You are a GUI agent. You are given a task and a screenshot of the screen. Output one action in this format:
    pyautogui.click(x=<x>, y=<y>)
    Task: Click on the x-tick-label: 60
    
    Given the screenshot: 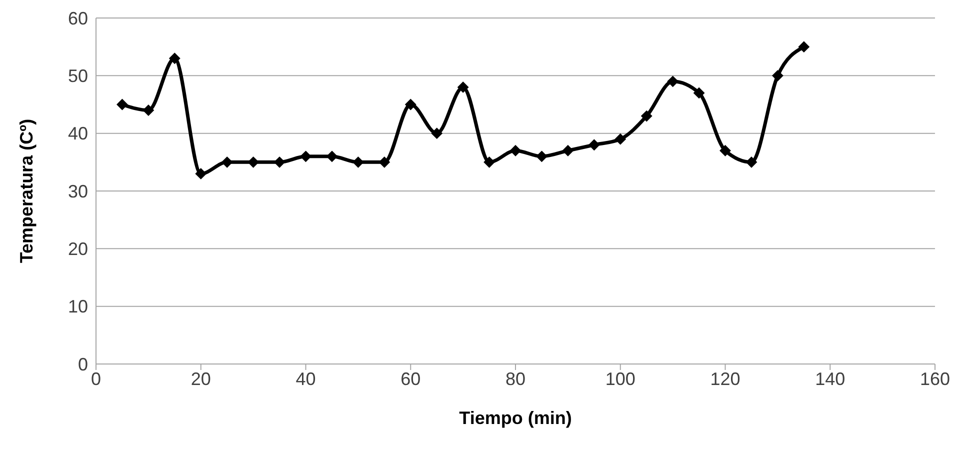 What is the action you would take?
    pyautogui.click(x=410, y=378)
    